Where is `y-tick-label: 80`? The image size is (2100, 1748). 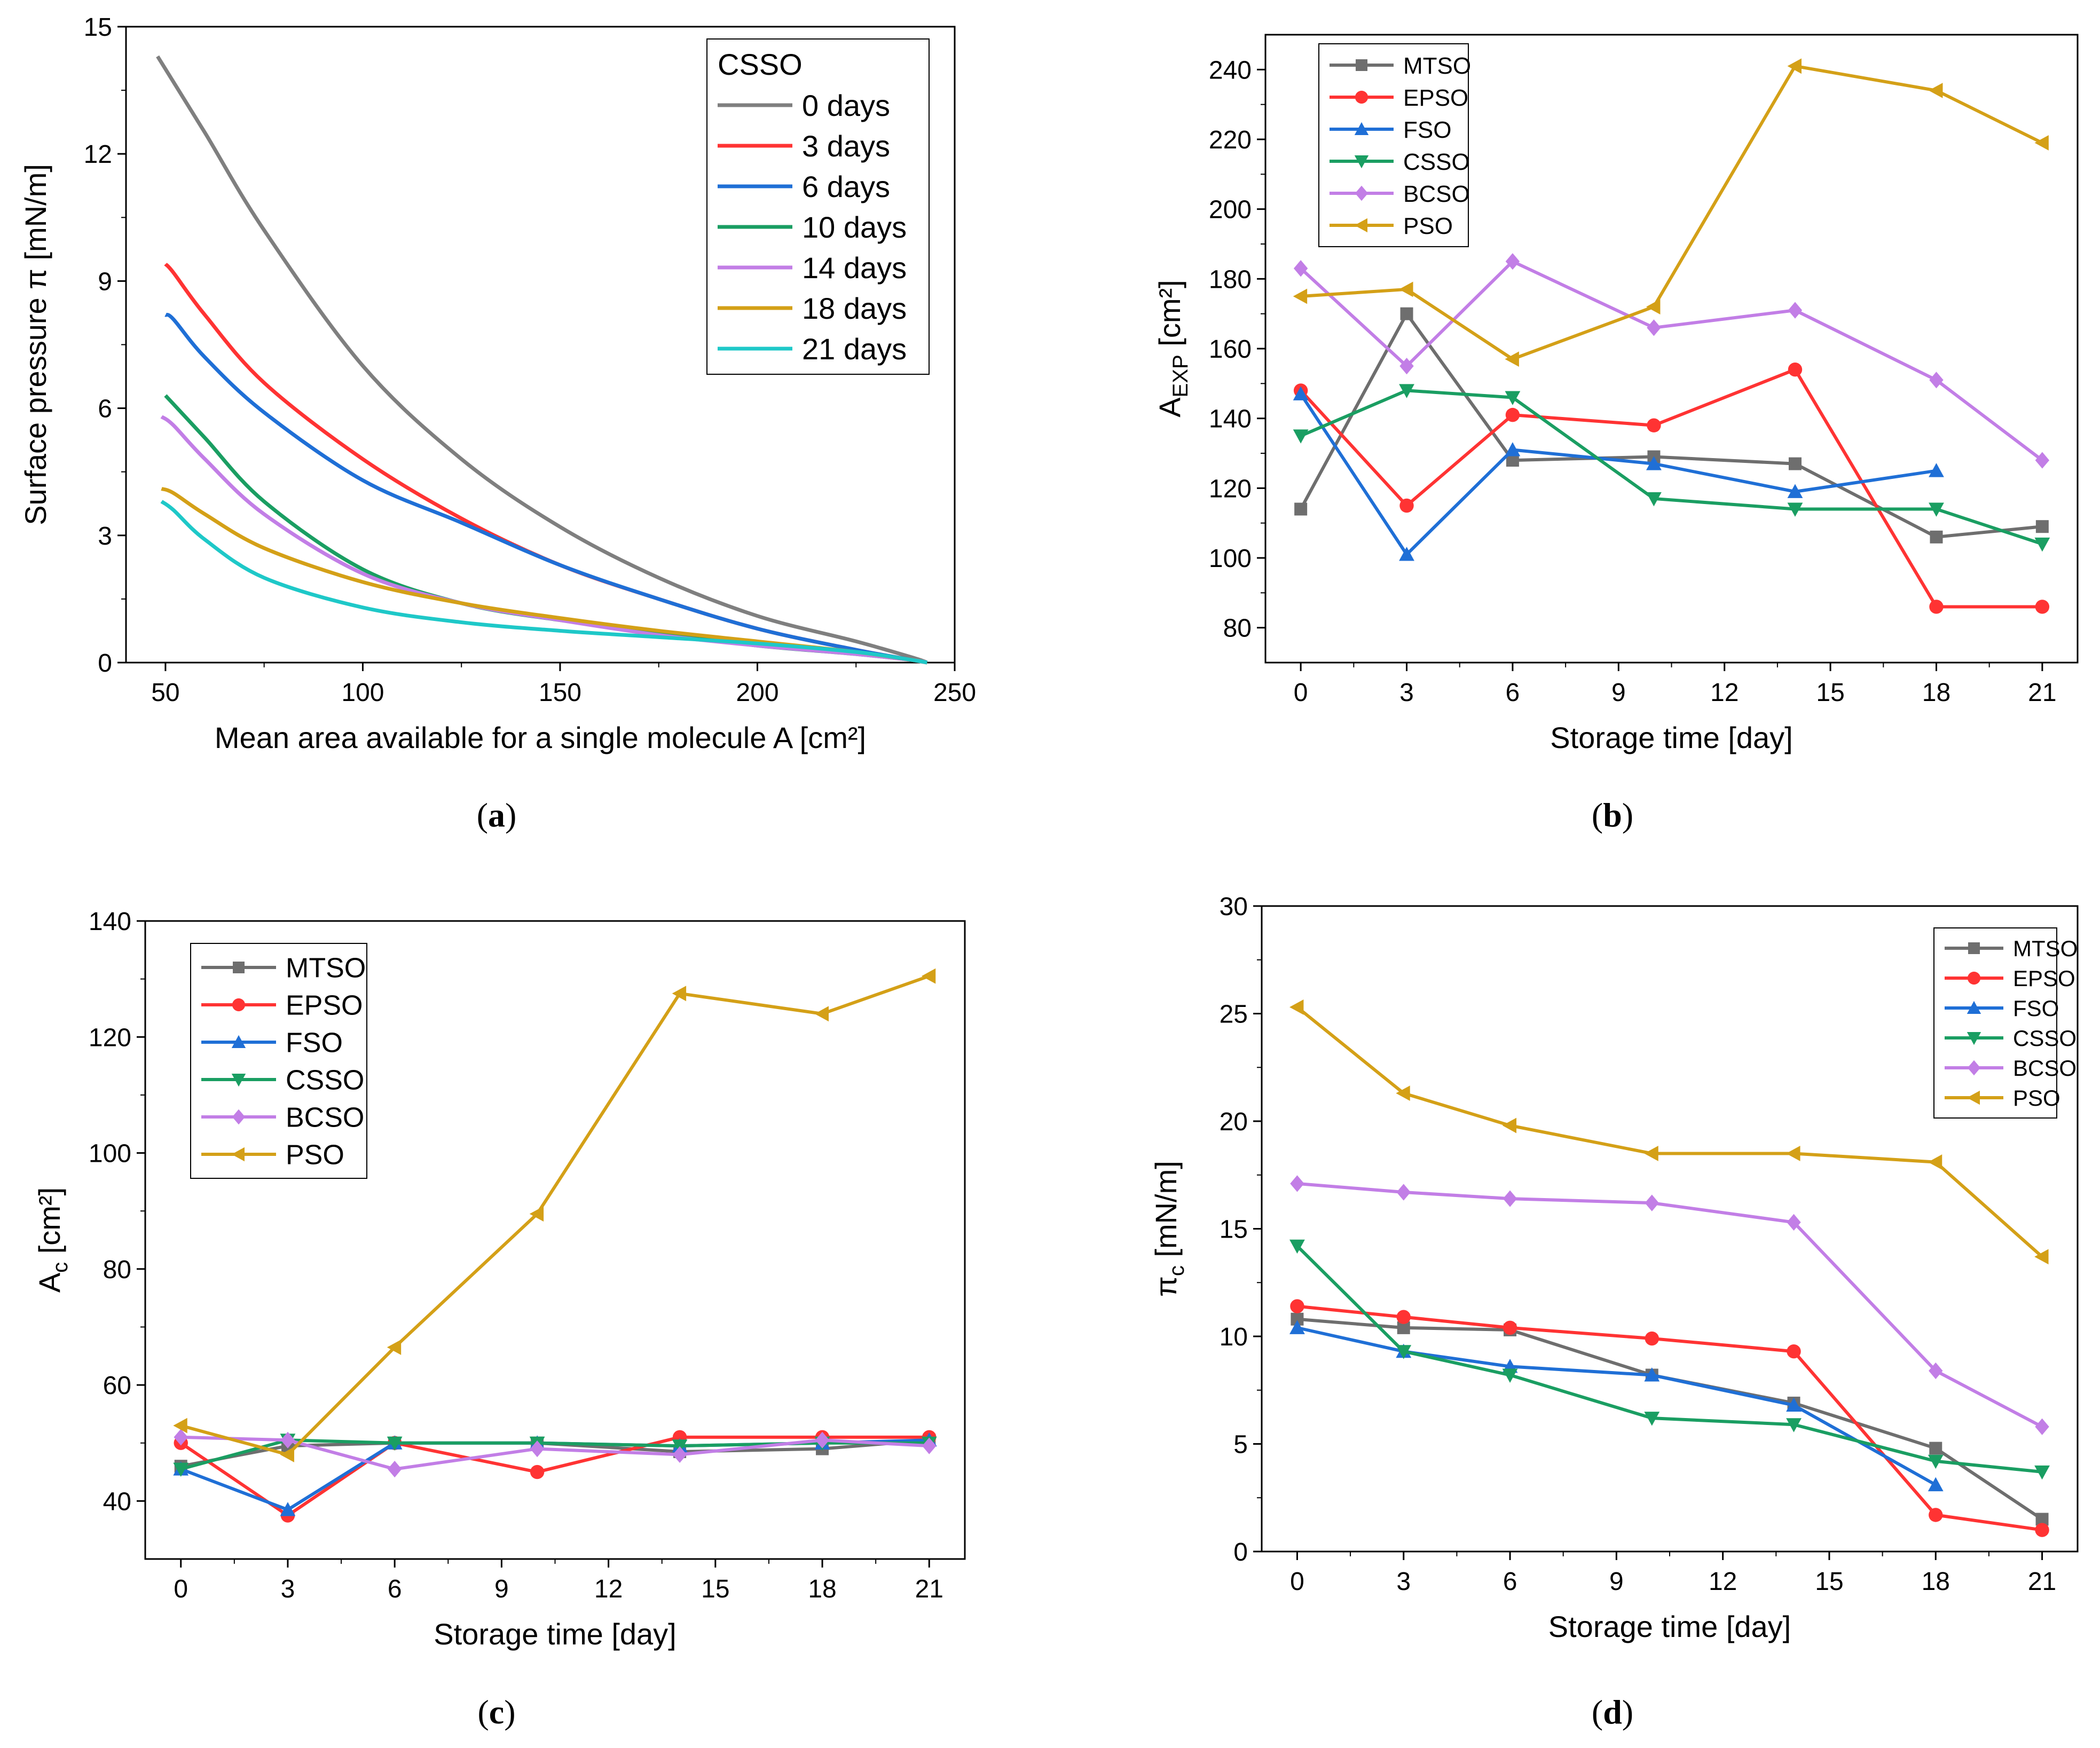
y-tick-label: 80 is located at coordinates (117, 1270).